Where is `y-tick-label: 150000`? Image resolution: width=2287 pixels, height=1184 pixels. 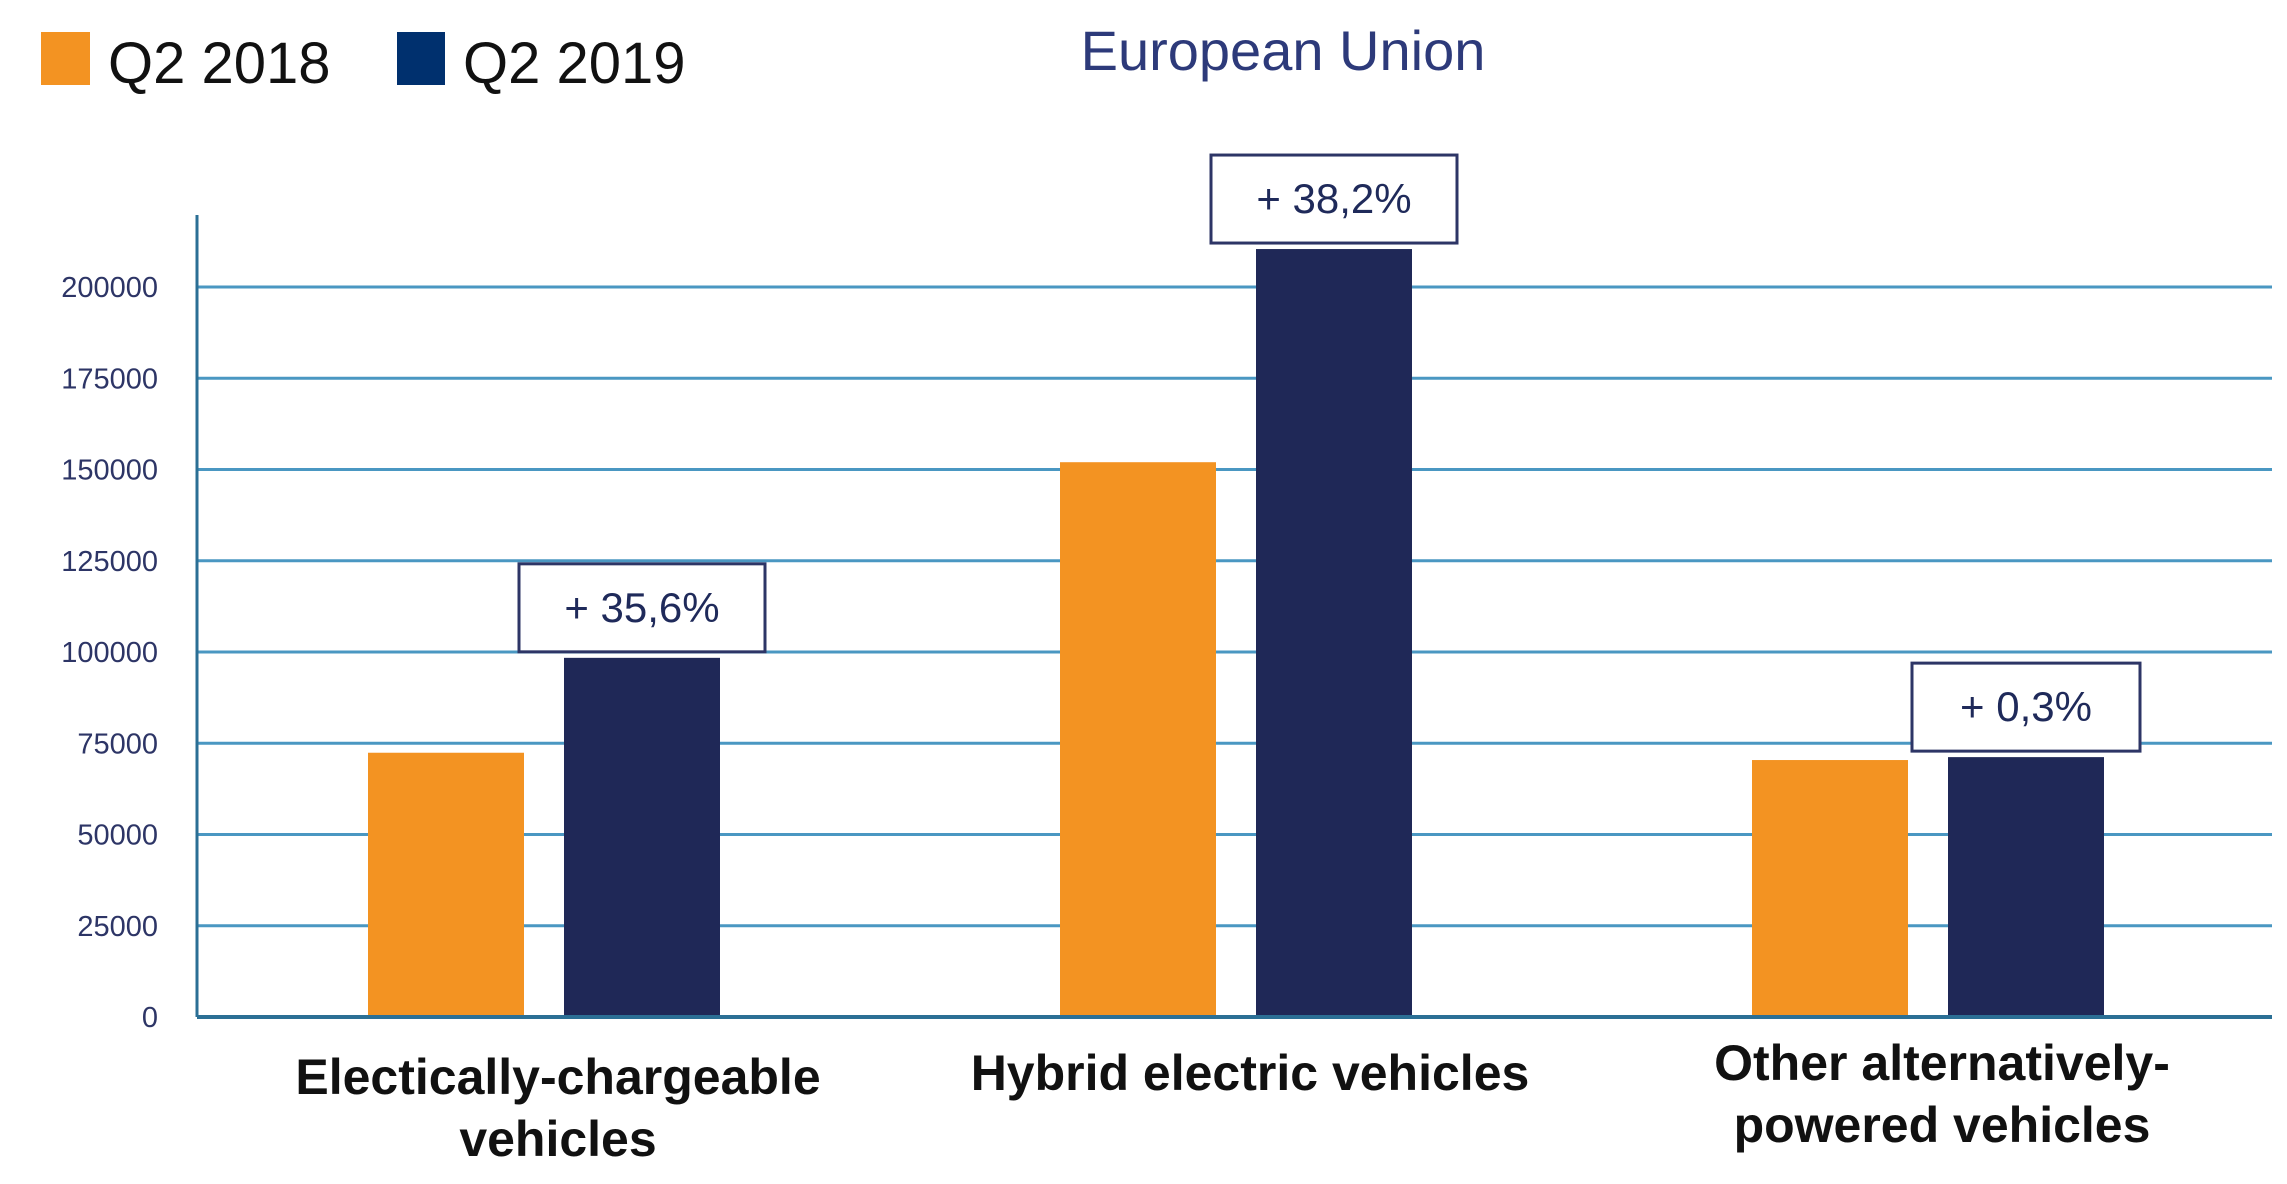 y-tick-label: 150000 is located at coordinates (109, 471).